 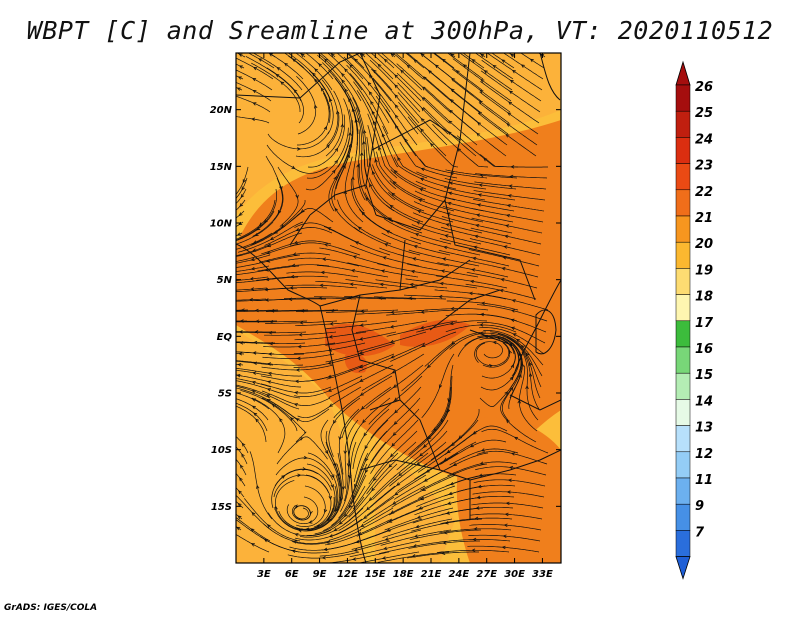 I want to click on lon-tick-label: 6E, so click(x=292, y=574).